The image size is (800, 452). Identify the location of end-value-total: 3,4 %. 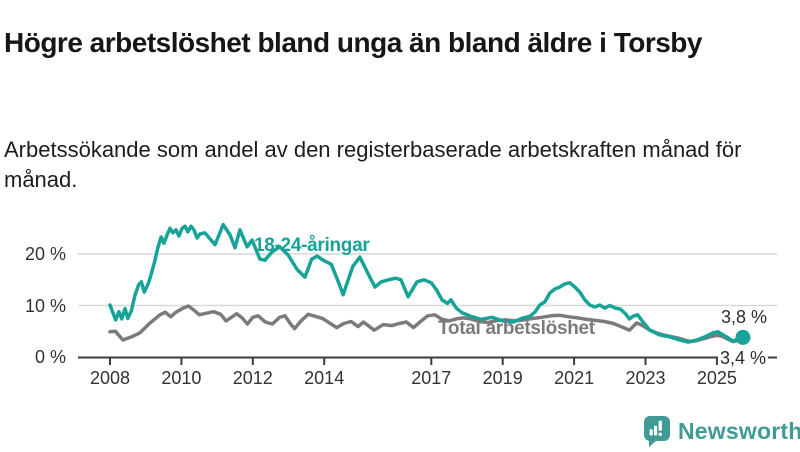
(743, 358).